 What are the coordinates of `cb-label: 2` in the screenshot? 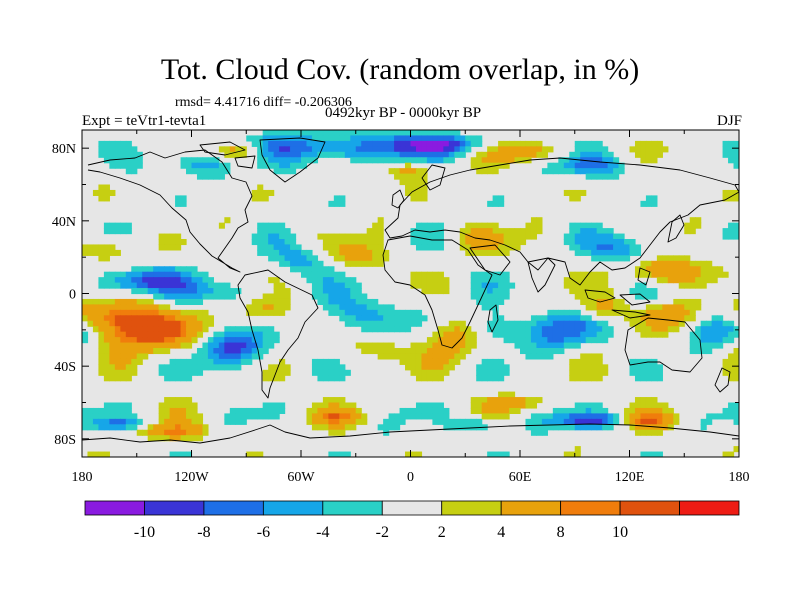 It's located at (442, 532).